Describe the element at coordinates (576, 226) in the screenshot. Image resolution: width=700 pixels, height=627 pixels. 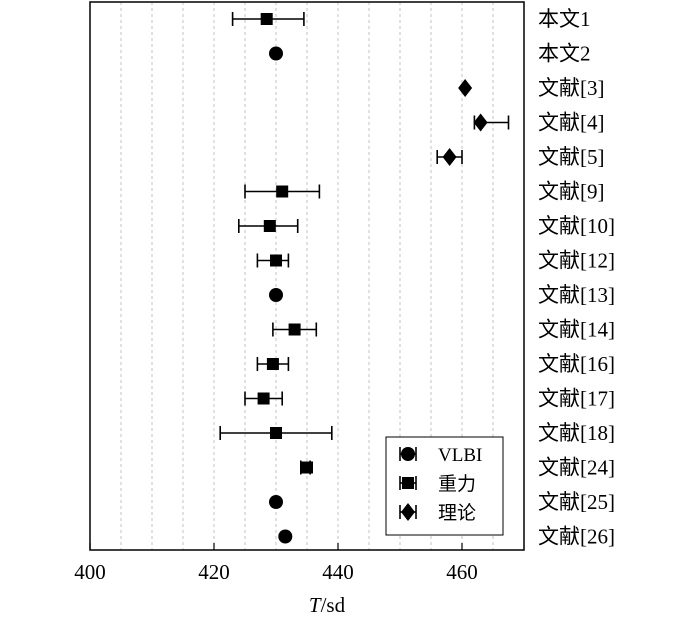
I see `category-label: 文献[10]` at that location.